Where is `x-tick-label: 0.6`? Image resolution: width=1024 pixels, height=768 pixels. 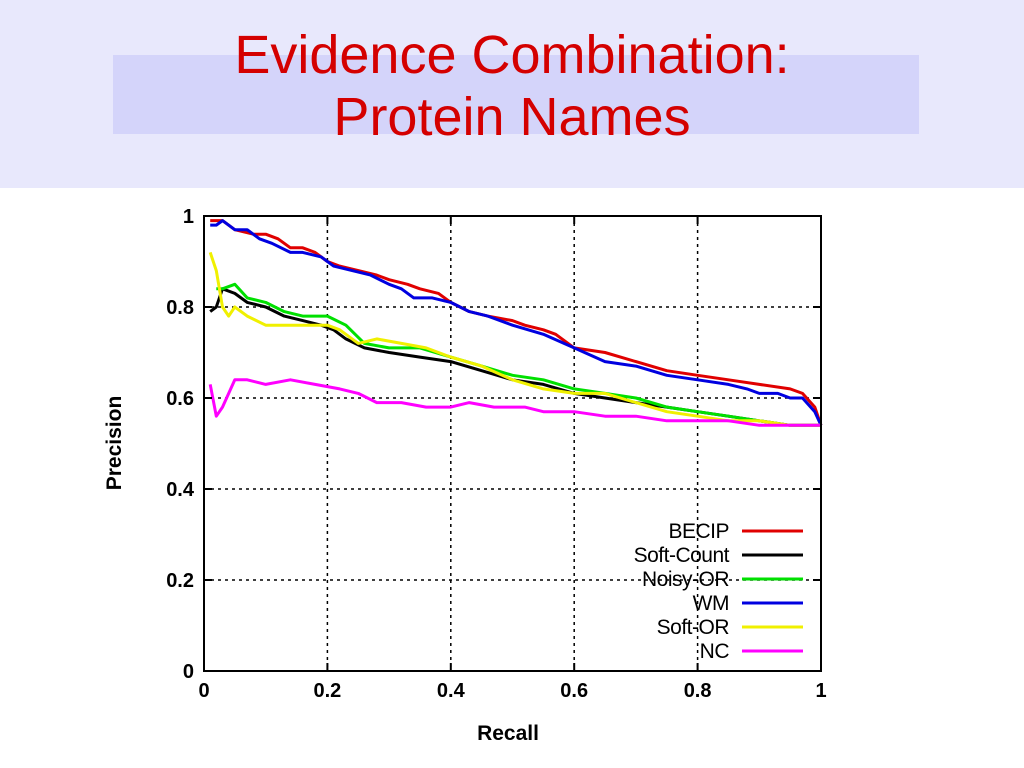
x-tick-label: 0.6 is located at coordinates (574, 691).